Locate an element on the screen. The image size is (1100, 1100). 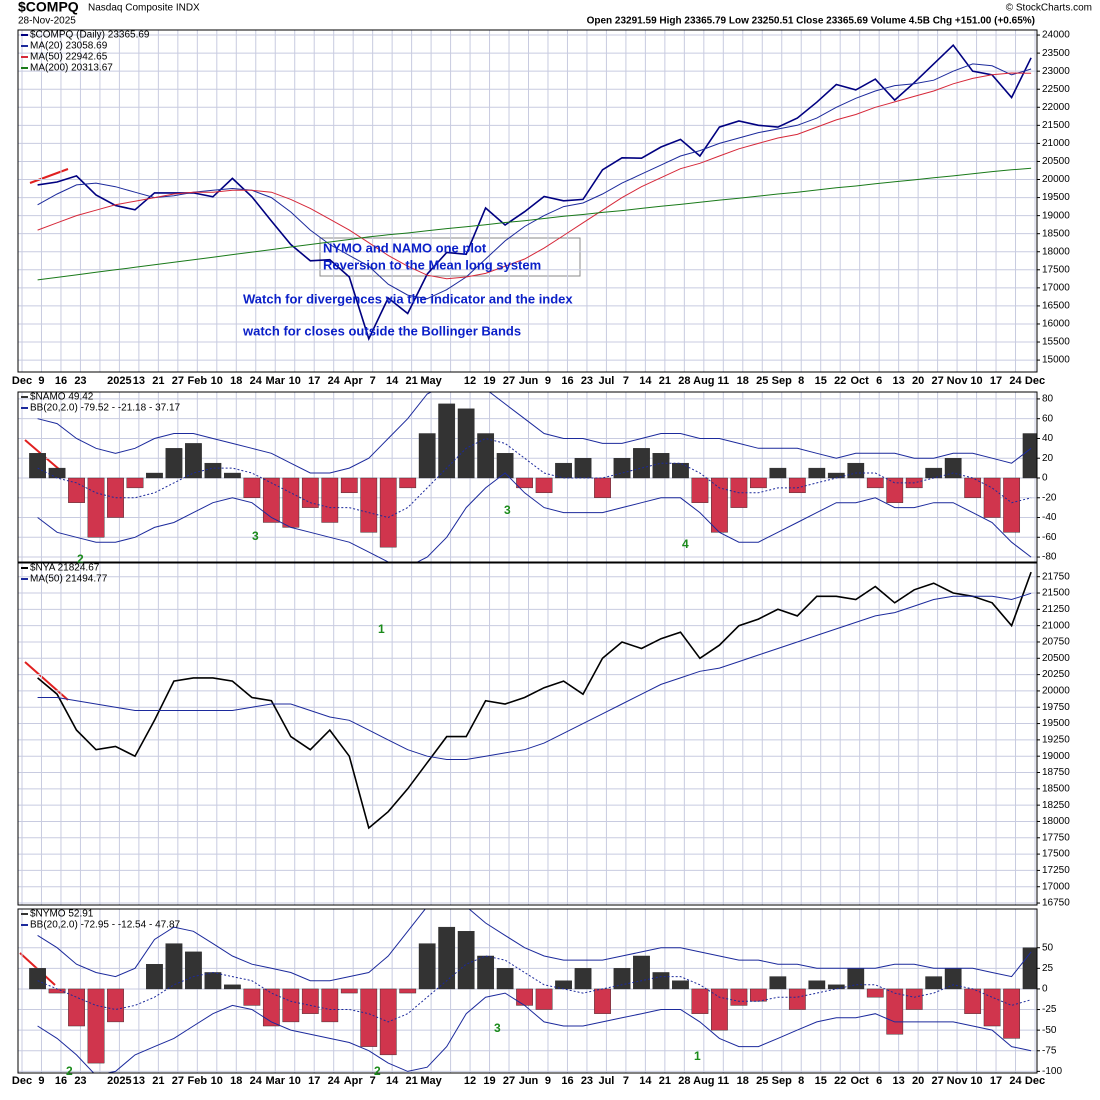
x-tick-label: 10 is located at coordinates (217, 1081).